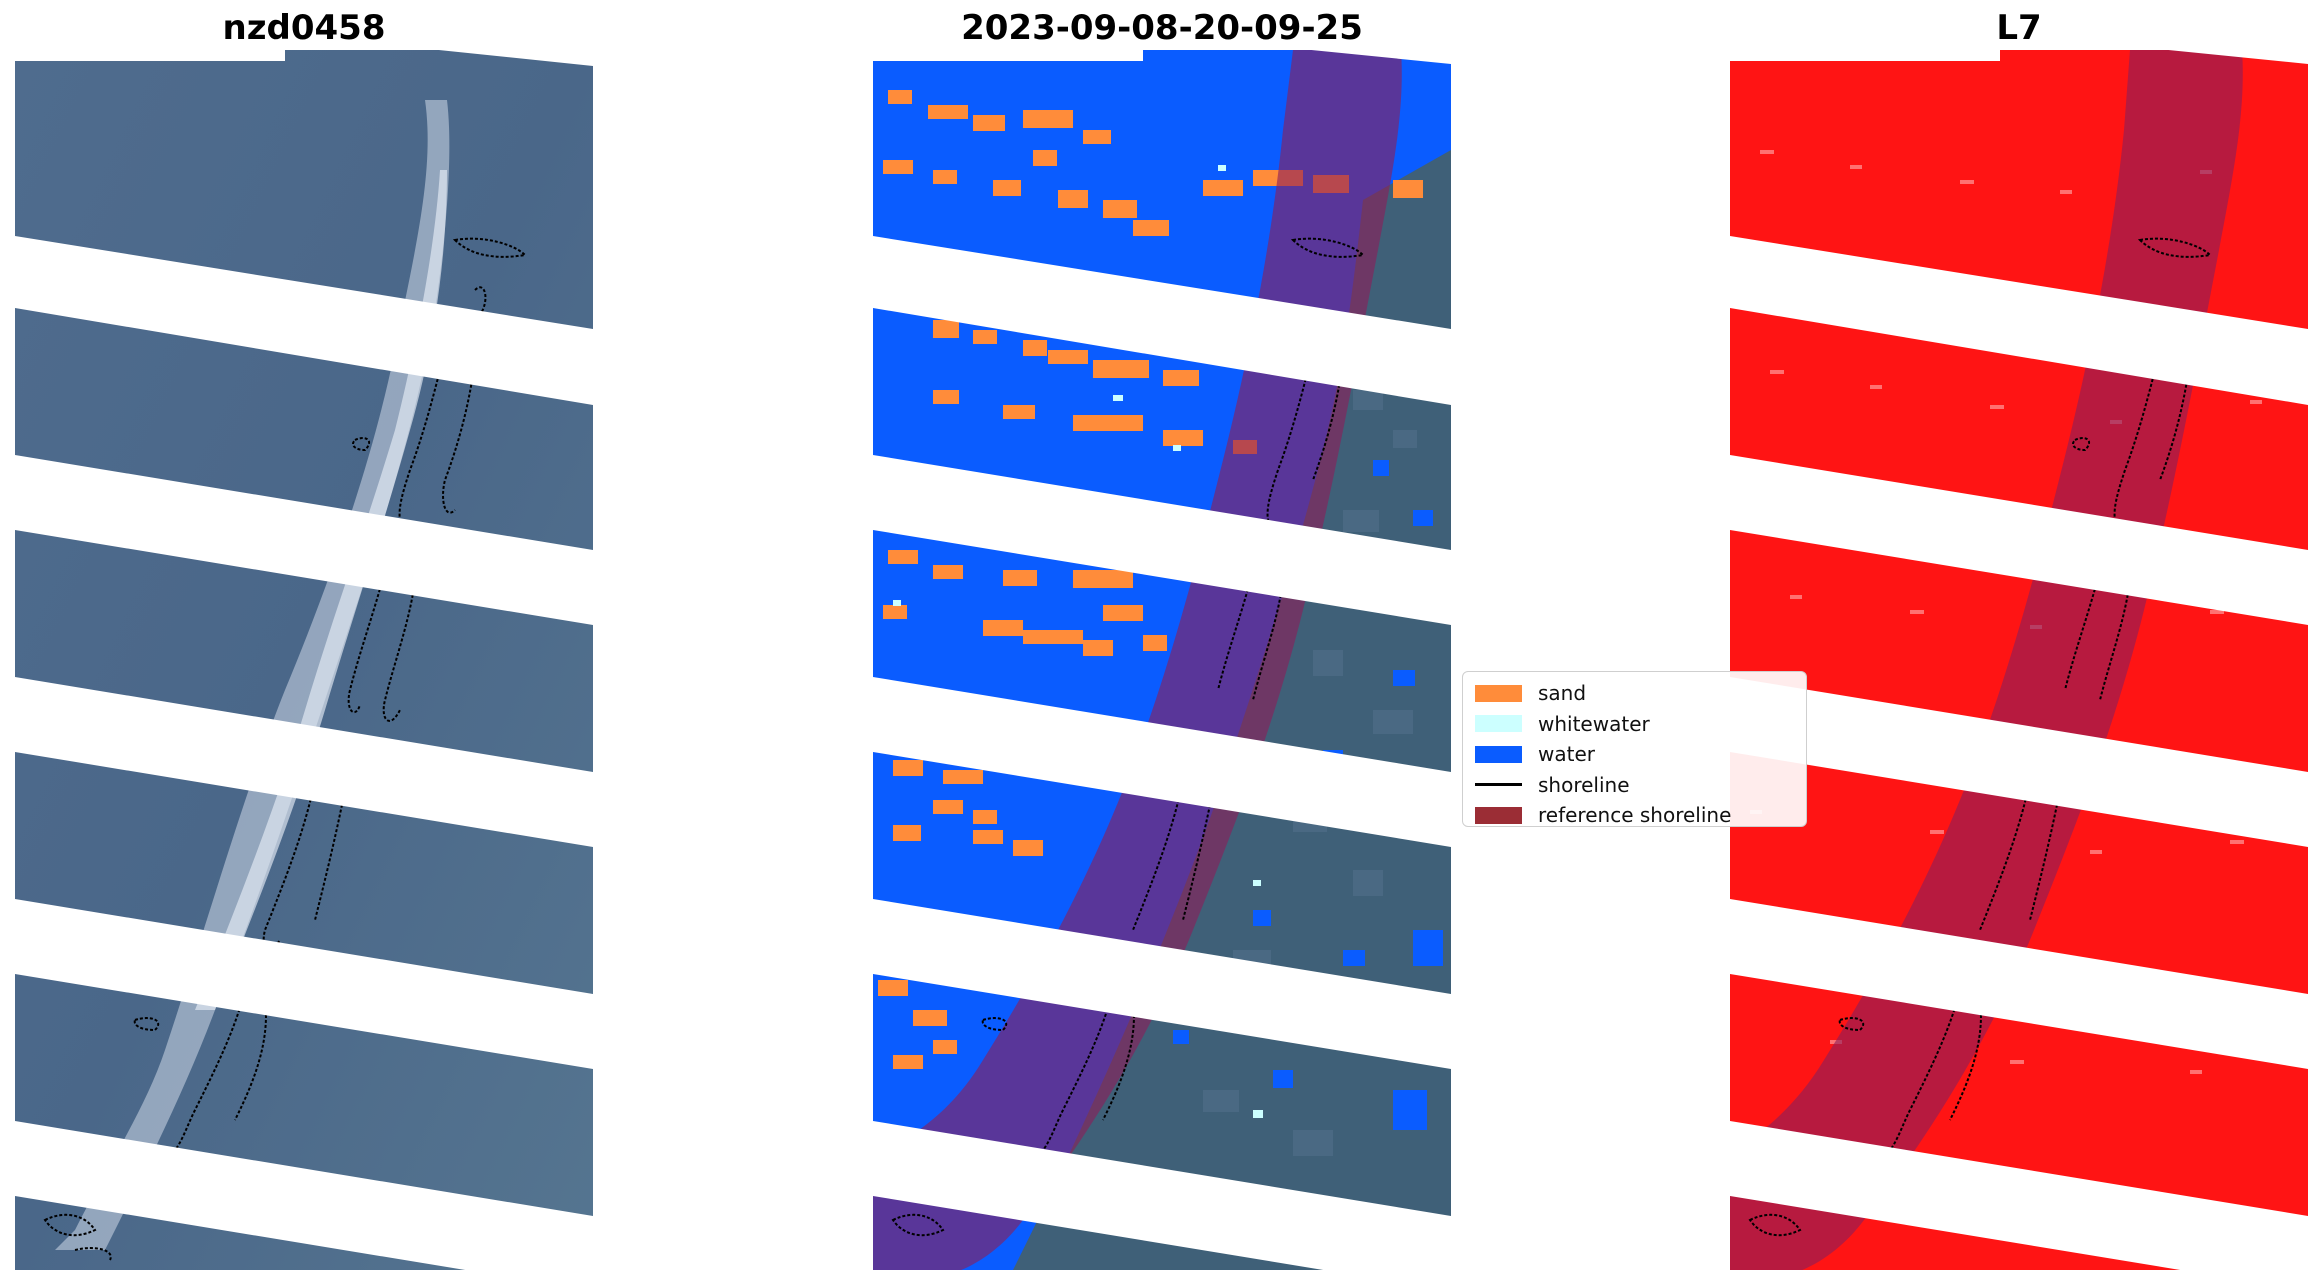 The width and height of the screenshot is (2324, 1283). I want to click on legend-label: shoreline, so click(1584, 784).